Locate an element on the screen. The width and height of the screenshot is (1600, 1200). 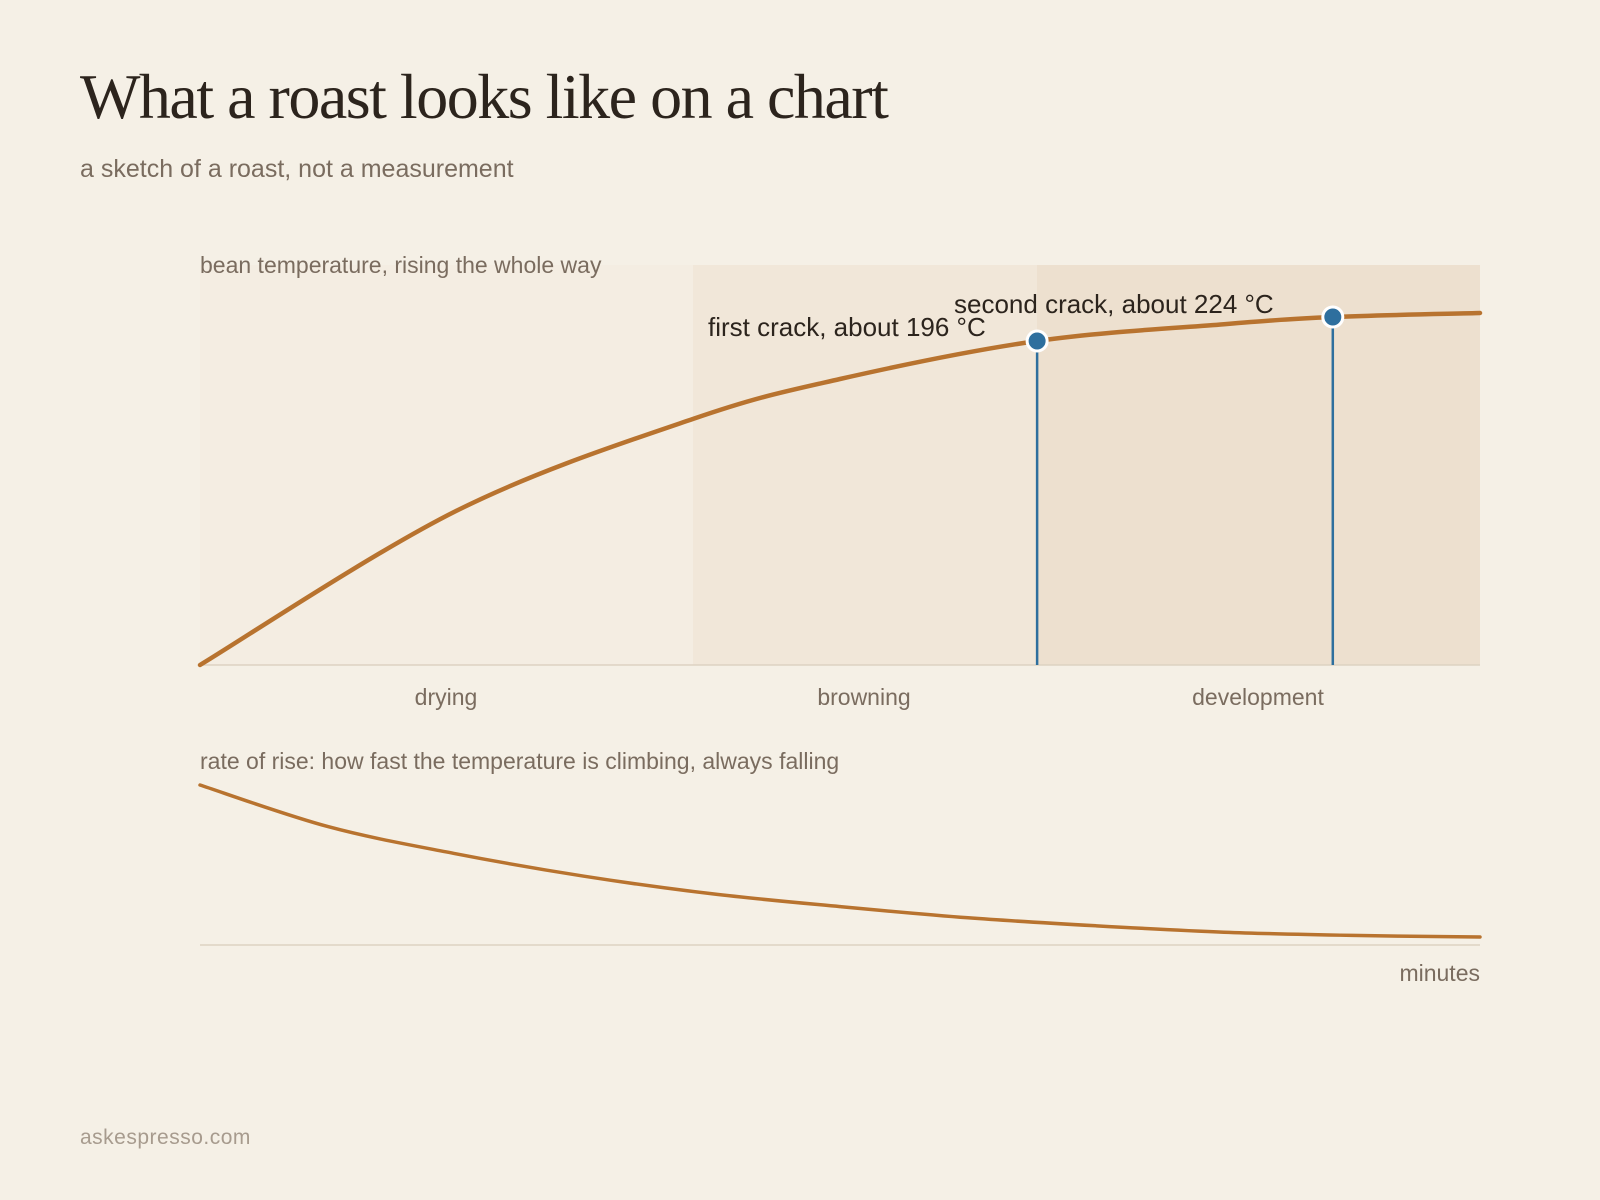
rate-of-rise-curve is located at coordinates (840, 861).